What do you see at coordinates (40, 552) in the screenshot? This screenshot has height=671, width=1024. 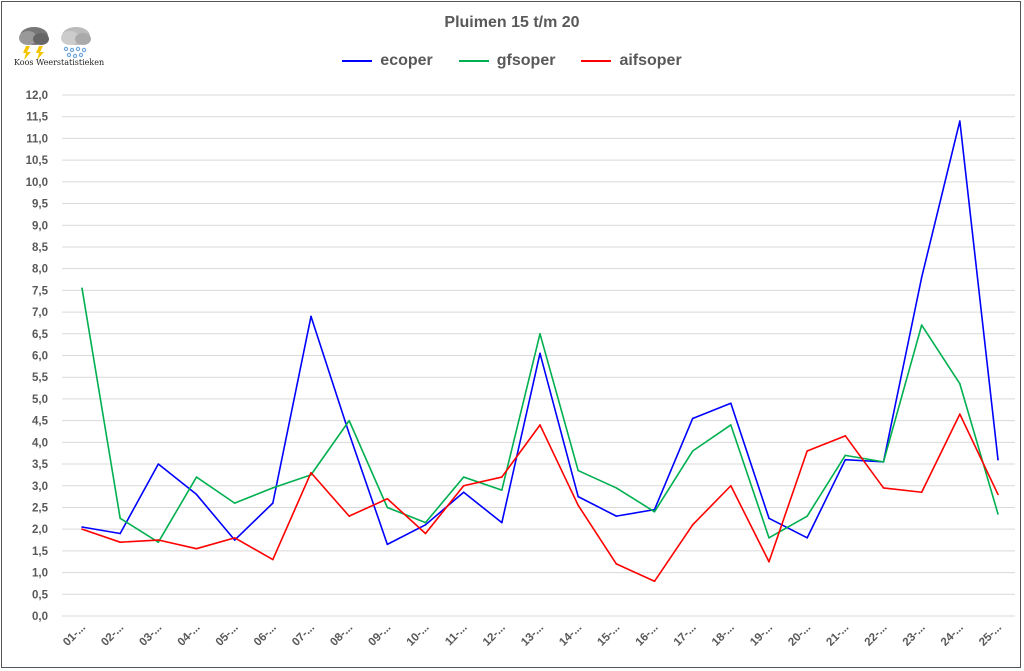 I see `y-tick-label: 1,5` at bounding box center [40, 552].